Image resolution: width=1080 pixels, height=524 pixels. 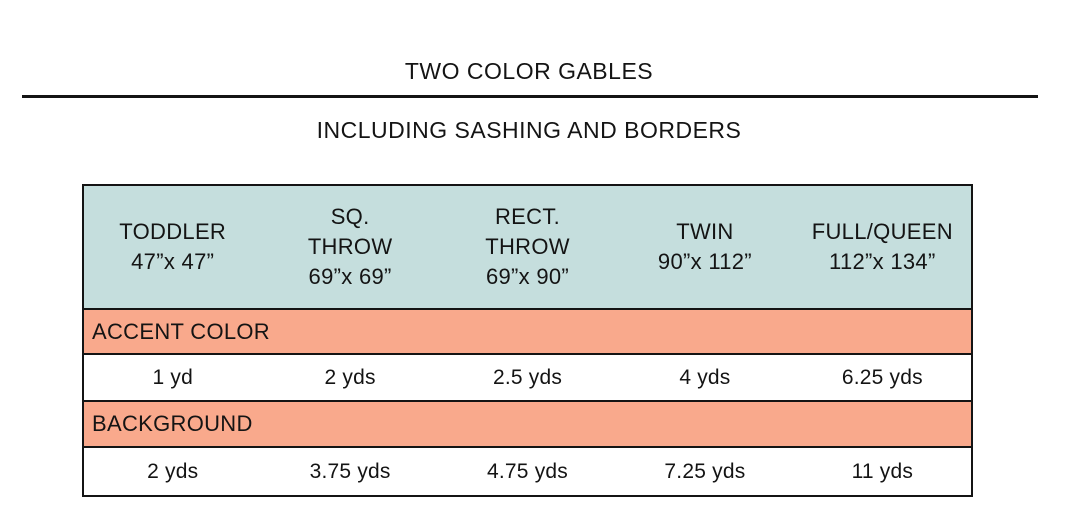 What do you see at coordinates (172, 247) in the screenshot?
I see `column-header-toddler: TODDLER 47”x 47”` at bounding box center [172, 247].